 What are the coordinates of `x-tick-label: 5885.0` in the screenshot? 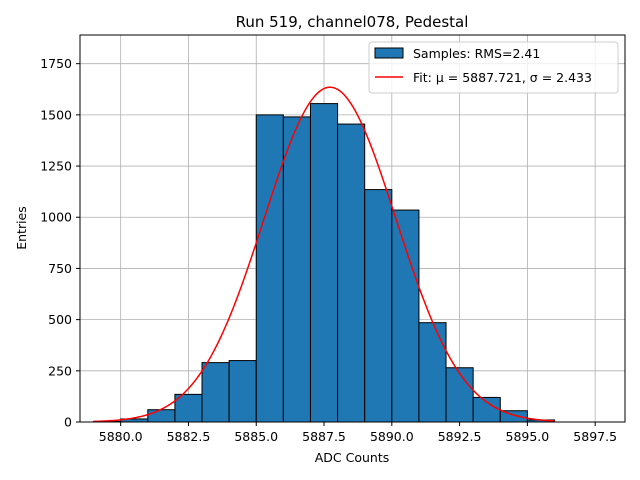 It's located at (256, 436).